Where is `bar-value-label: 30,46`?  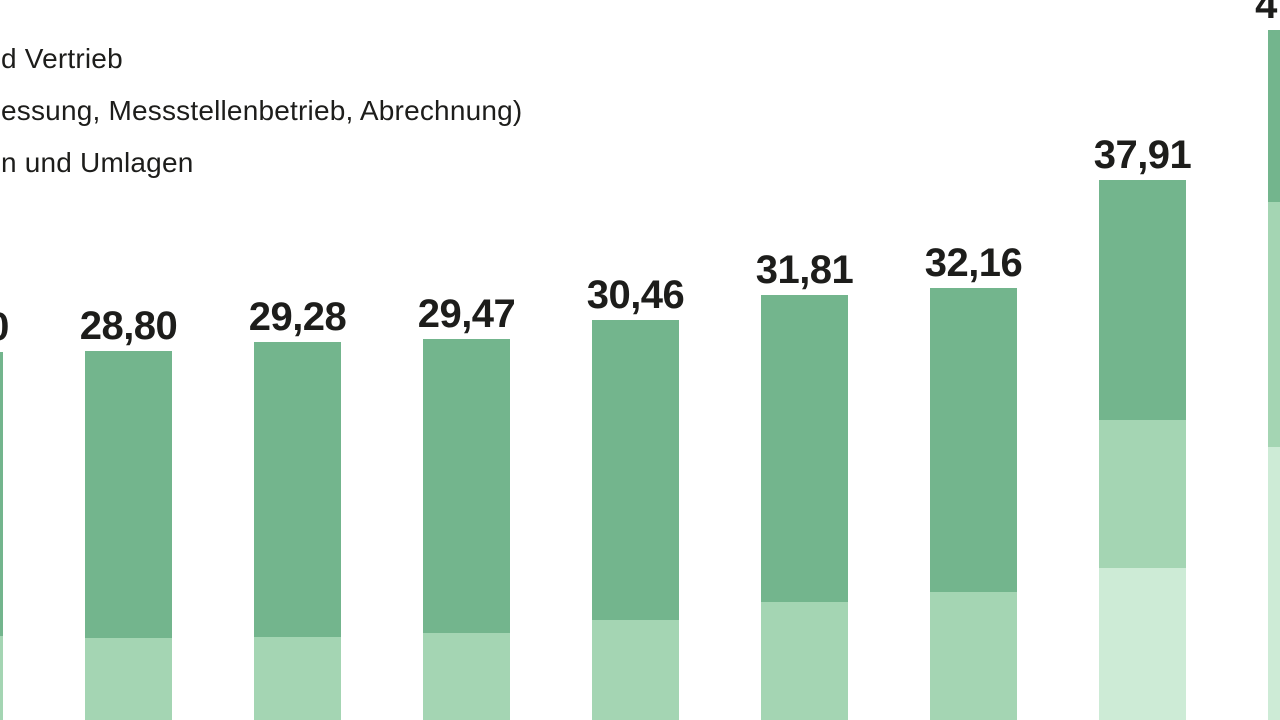 bar-value-label: 30,46 is located at coordinates (635, 294).